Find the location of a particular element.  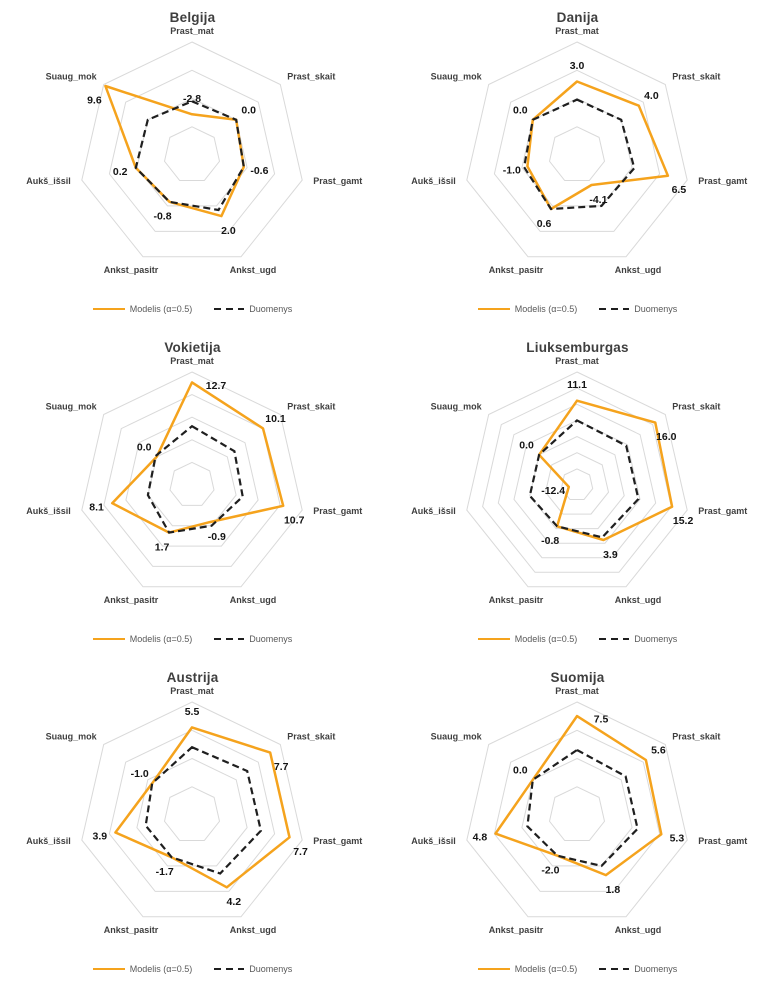

value-label: 15.2 is located at coordinates (683, 521).